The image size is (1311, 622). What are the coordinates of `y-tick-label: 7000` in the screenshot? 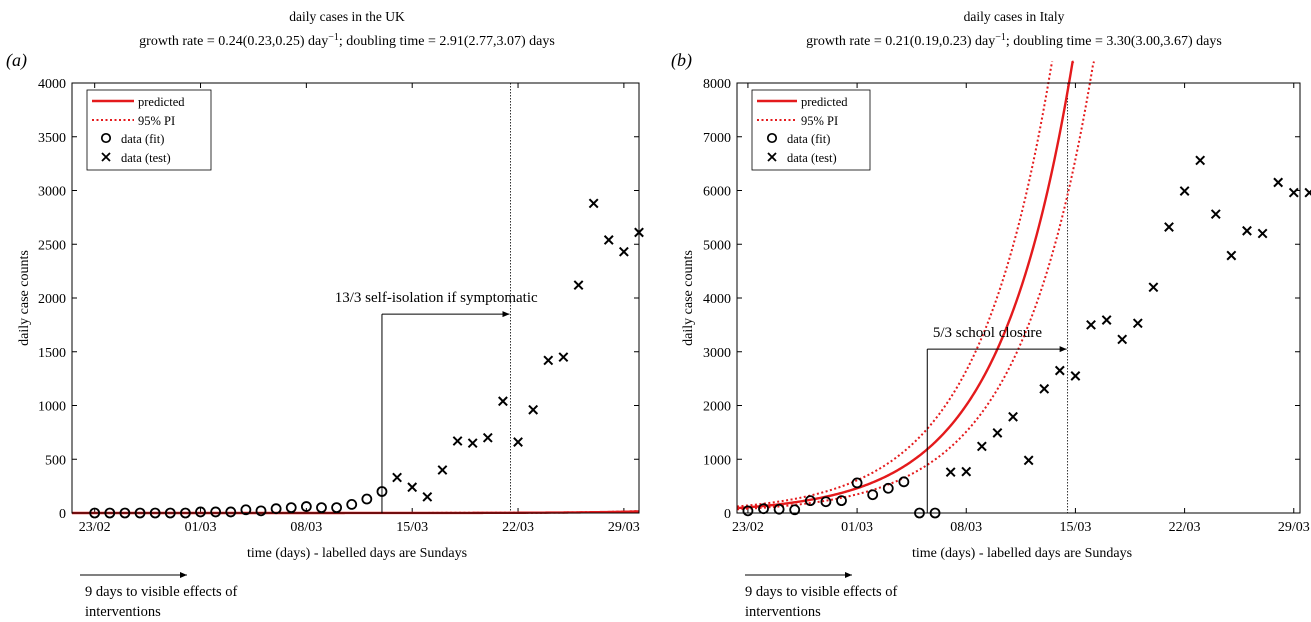 It's located at (717, 138).